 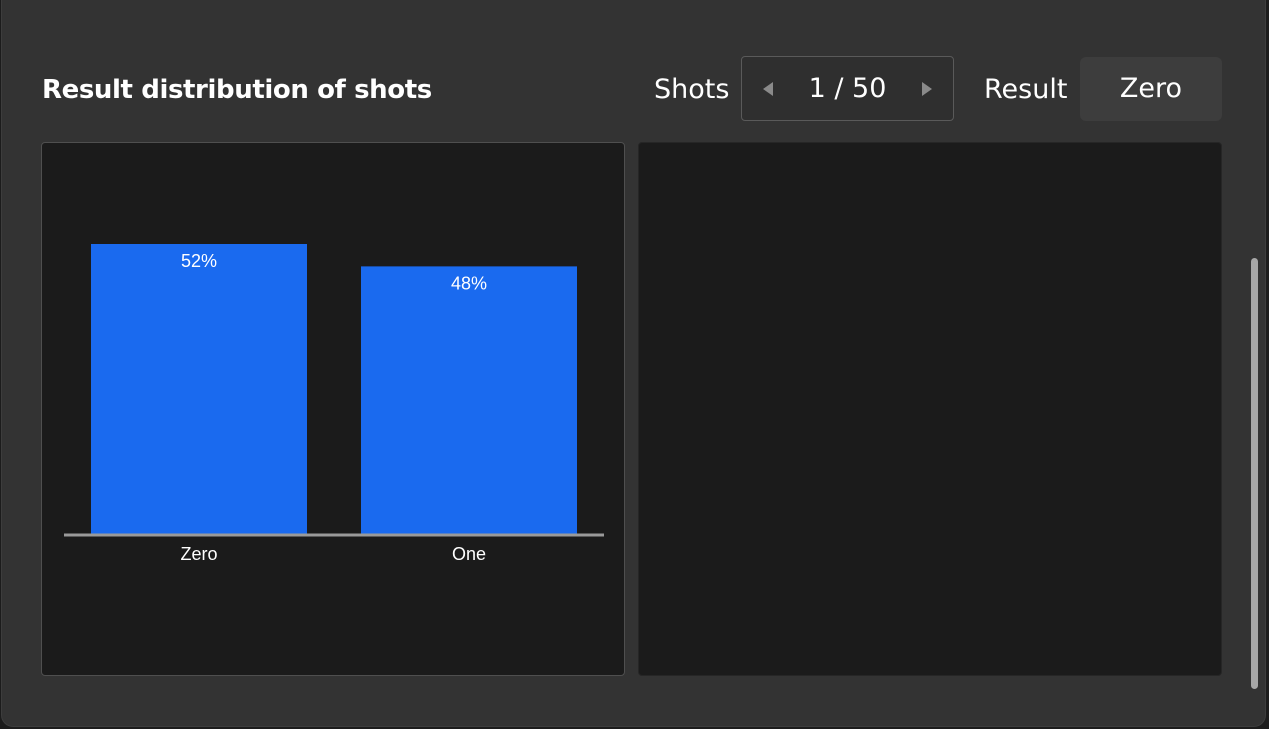 I want to click on shots-stepper: 1 / 50, so click(x=847, y=88).